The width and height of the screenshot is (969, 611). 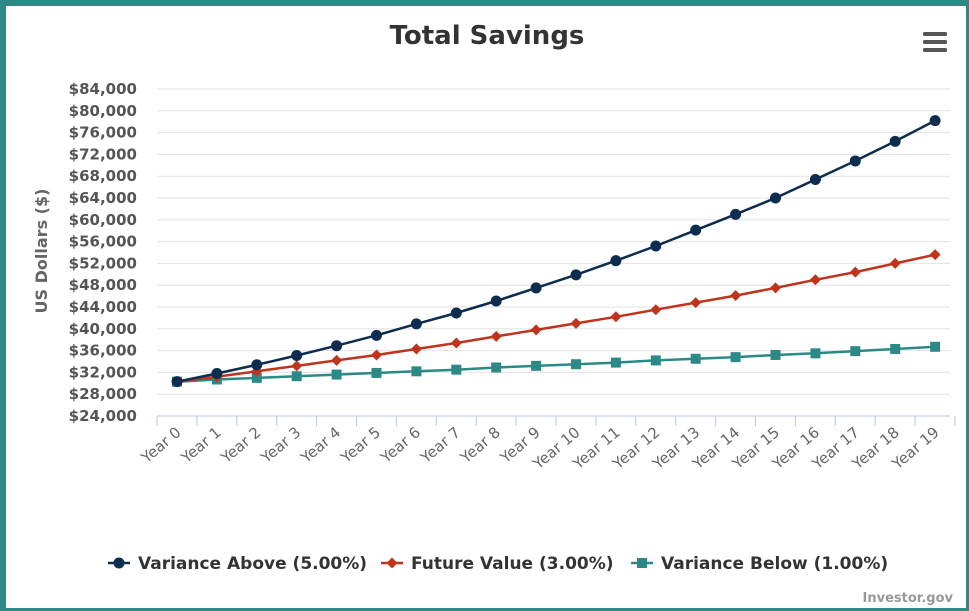 I want to click on series-square, so click(x=556, y=364).